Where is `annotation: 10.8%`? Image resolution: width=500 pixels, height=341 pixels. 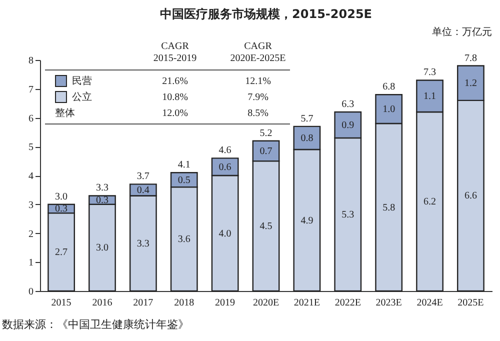
annotation: 10.8% is located at coordinates (175, 97).